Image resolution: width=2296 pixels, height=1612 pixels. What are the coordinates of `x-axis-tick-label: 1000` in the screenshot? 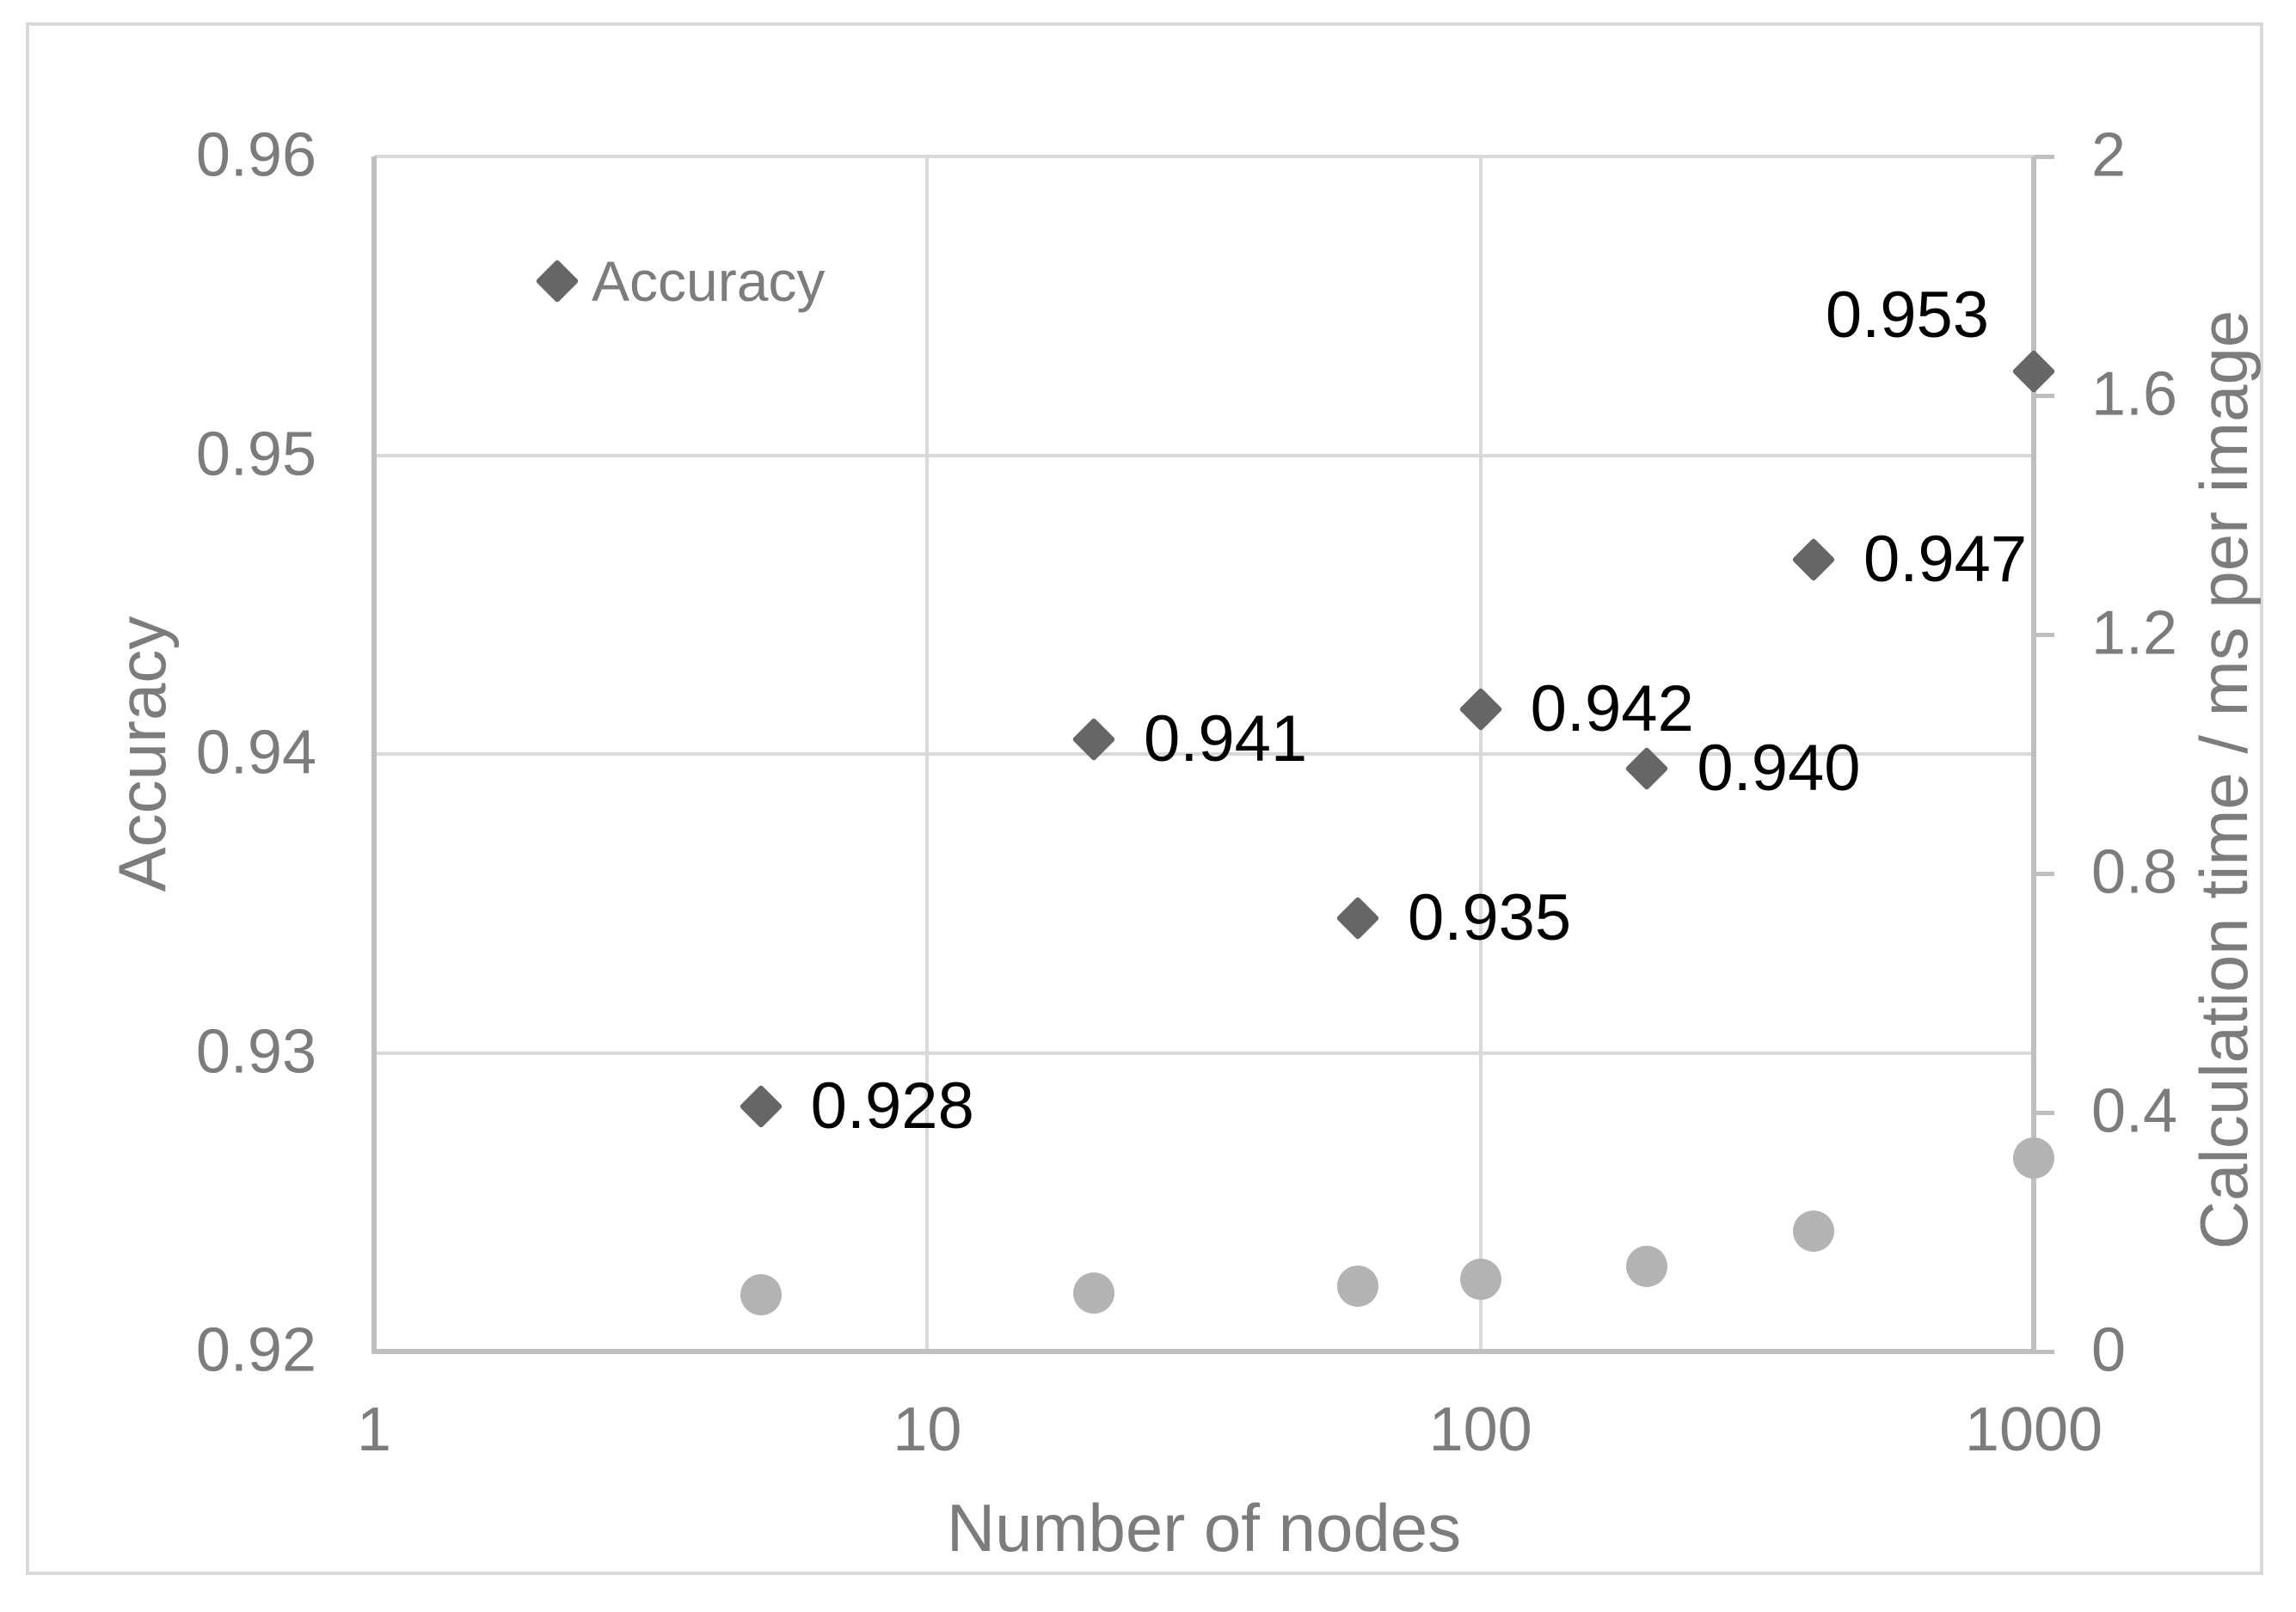 It's located at (2033, 1429).